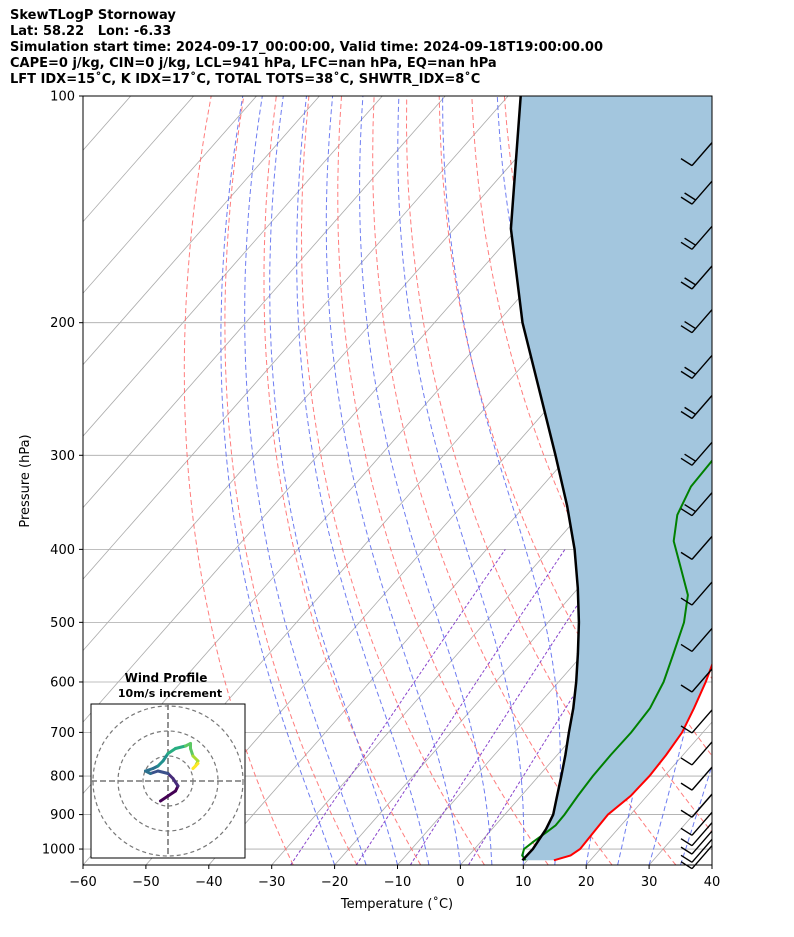 This screenshot has width=794, height=937. I want to click on x-tick-label: −60, so click(82, 882).